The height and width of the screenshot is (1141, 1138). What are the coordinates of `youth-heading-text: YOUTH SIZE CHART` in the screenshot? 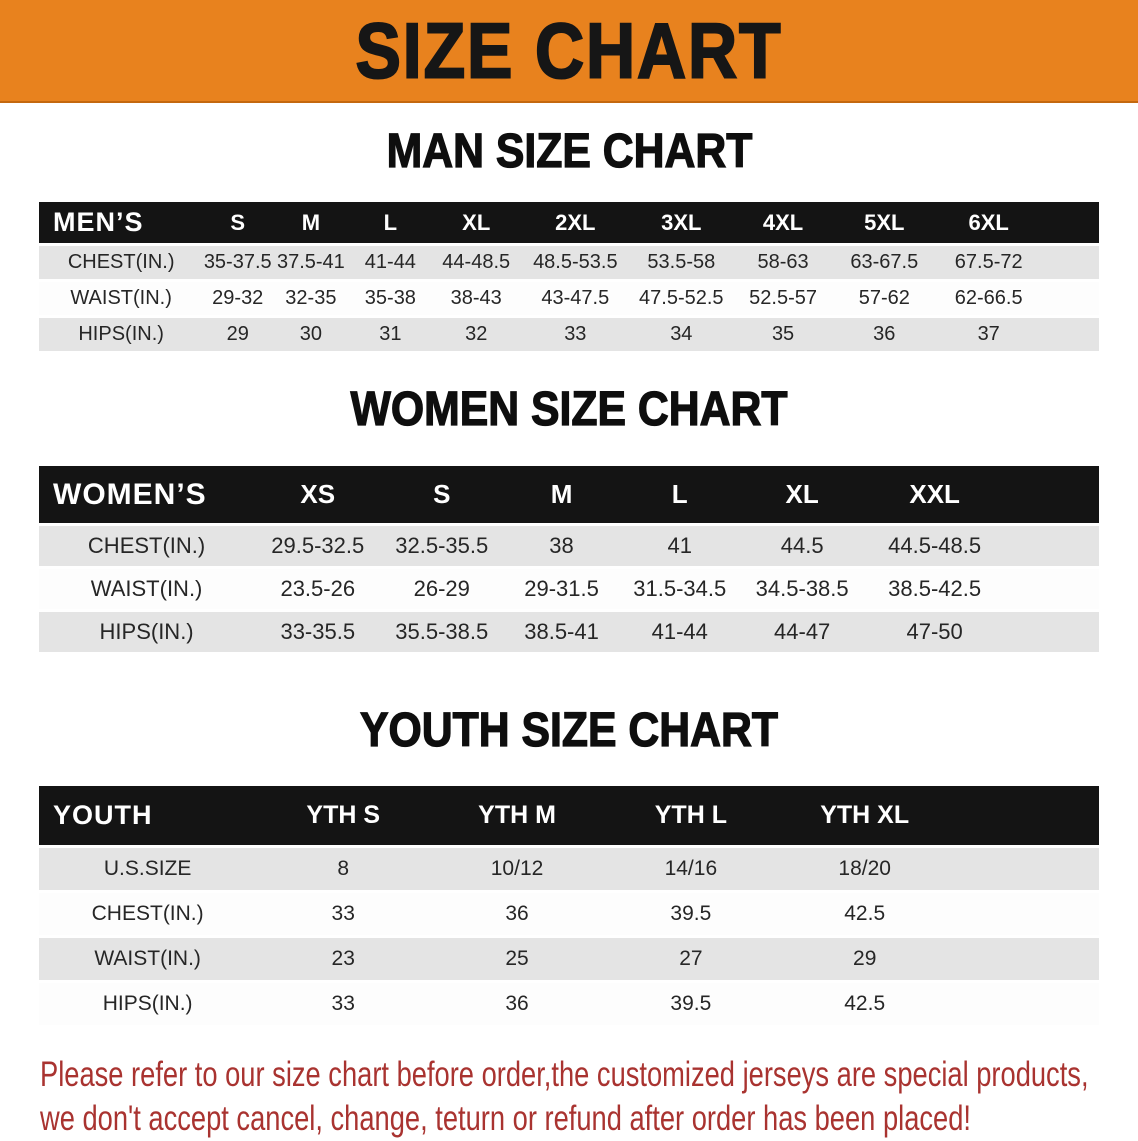 It's located at (568, 729).